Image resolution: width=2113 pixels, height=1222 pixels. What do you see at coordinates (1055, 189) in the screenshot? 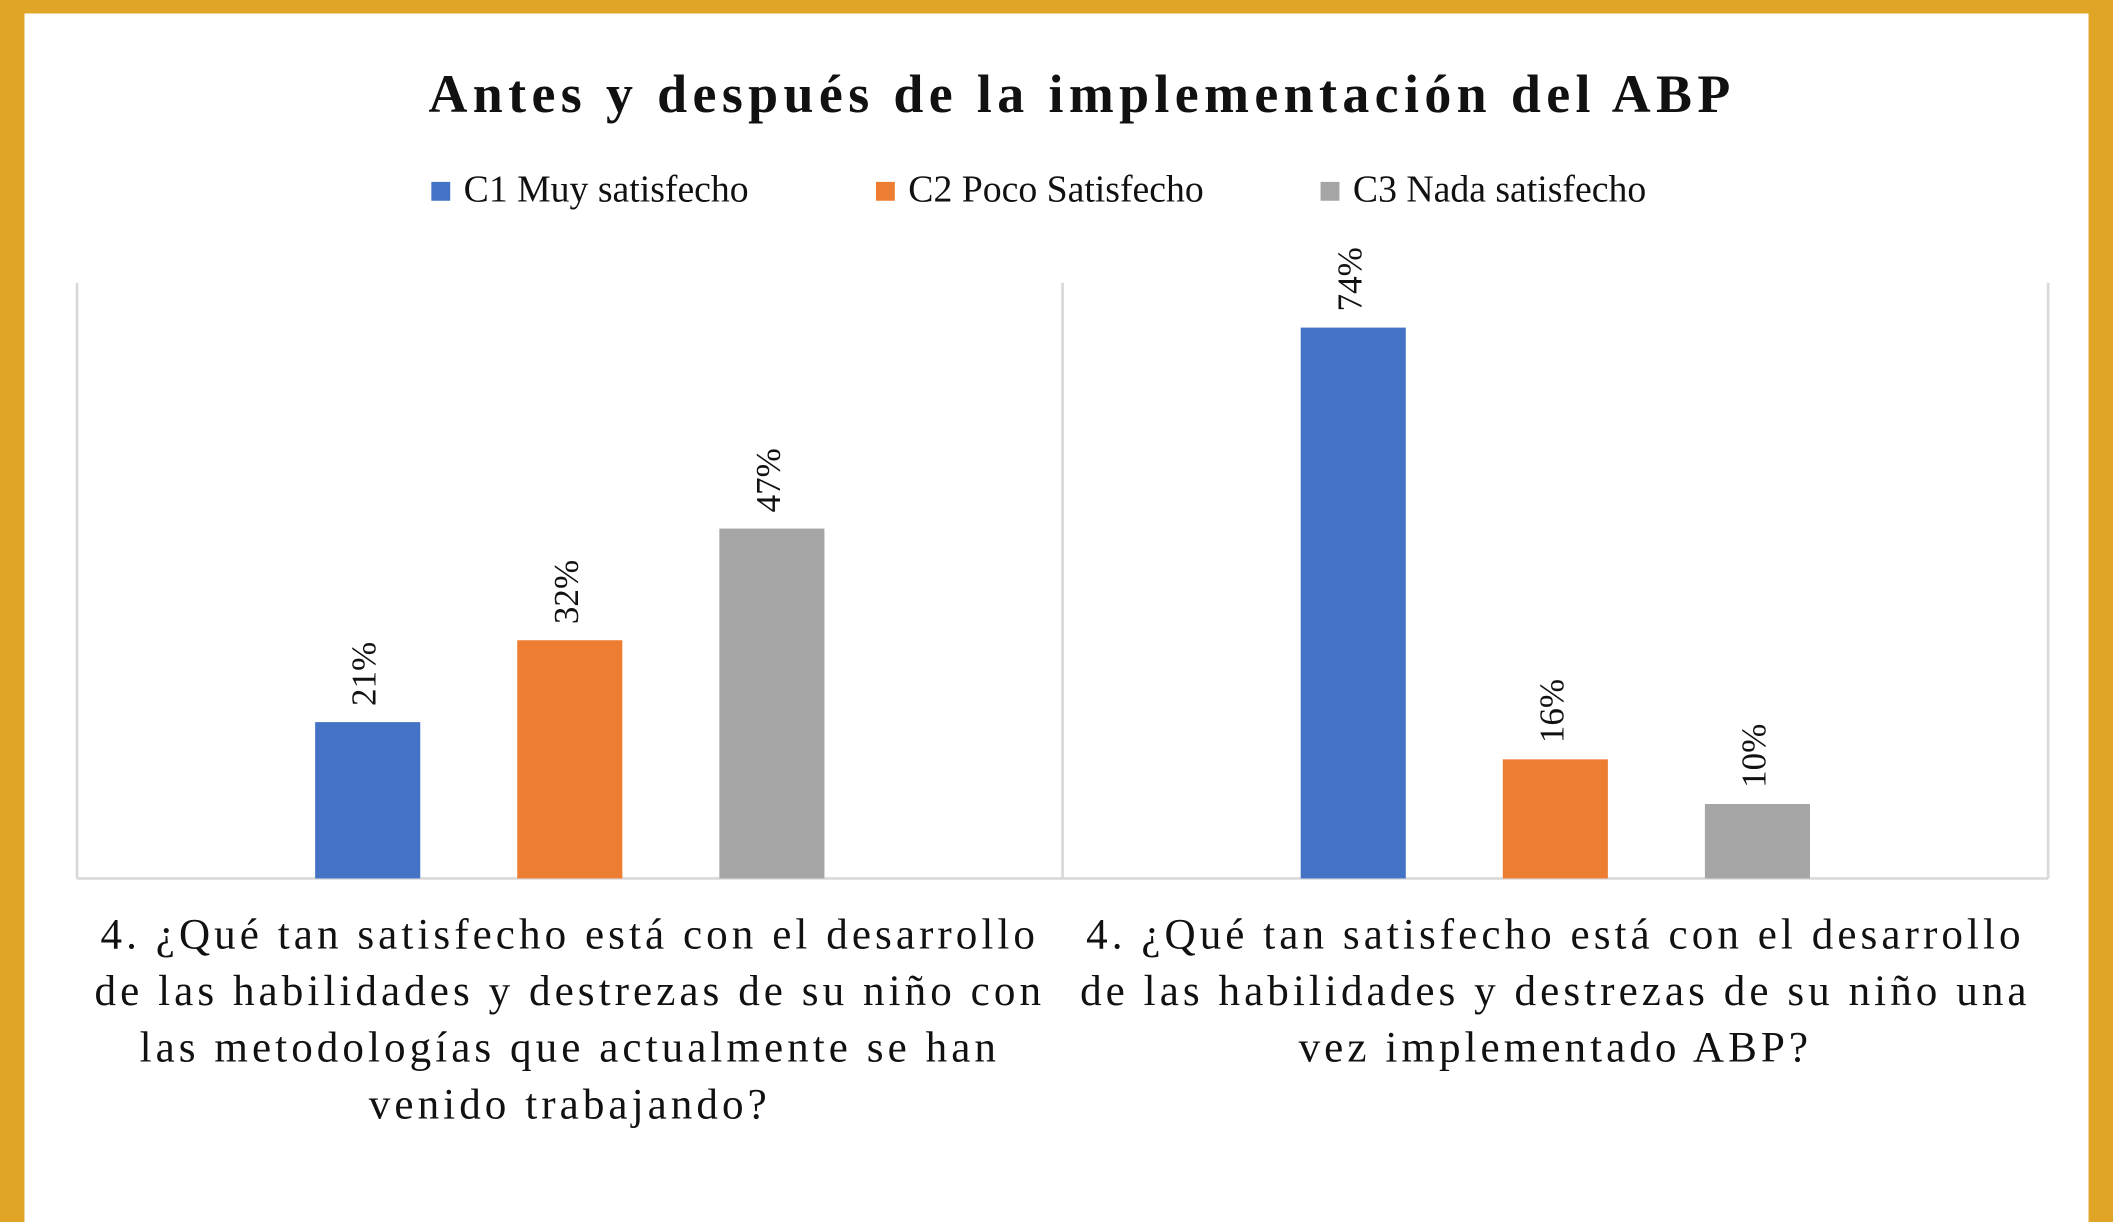
I see `legend-label: C2 Poco Satisfecho` at bounding box center [1055, 189].